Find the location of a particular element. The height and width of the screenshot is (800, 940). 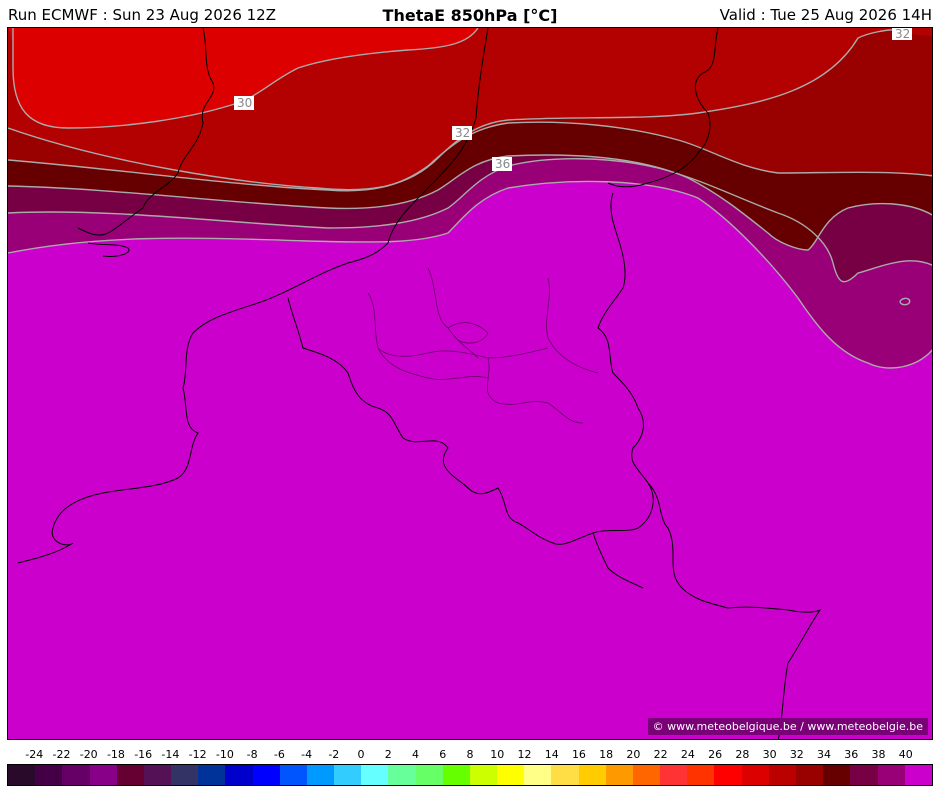

legend-label: -14 is located at coordinates (170, 754).